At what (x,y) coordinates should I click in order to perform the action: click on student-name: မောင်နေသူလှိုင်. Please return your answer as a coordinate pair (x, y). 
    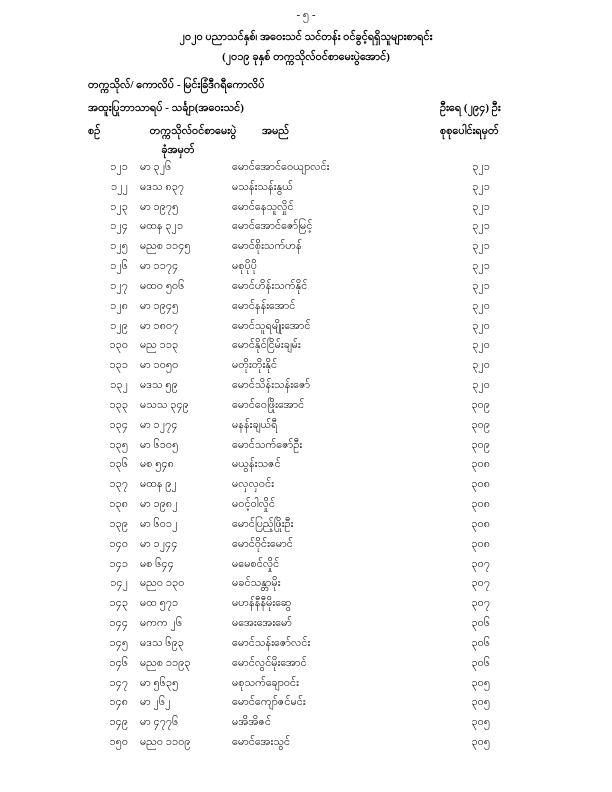
    Looking at the image, I should click on (263, 206).